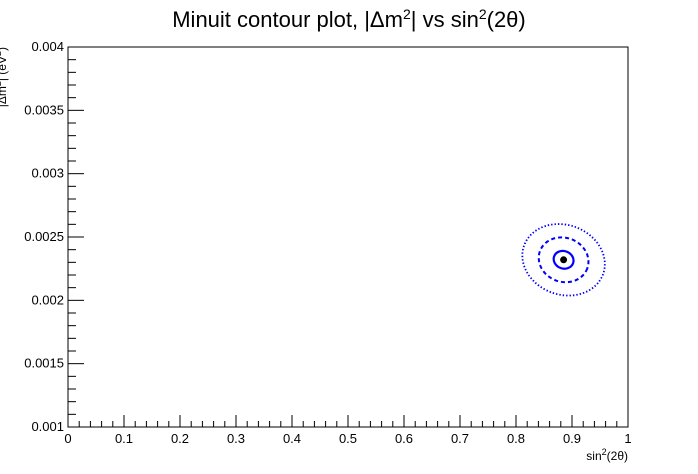 The width and height of the screenshot is (698, 474). I want to click on y-tick-label: 0.004, so click(47, 46).